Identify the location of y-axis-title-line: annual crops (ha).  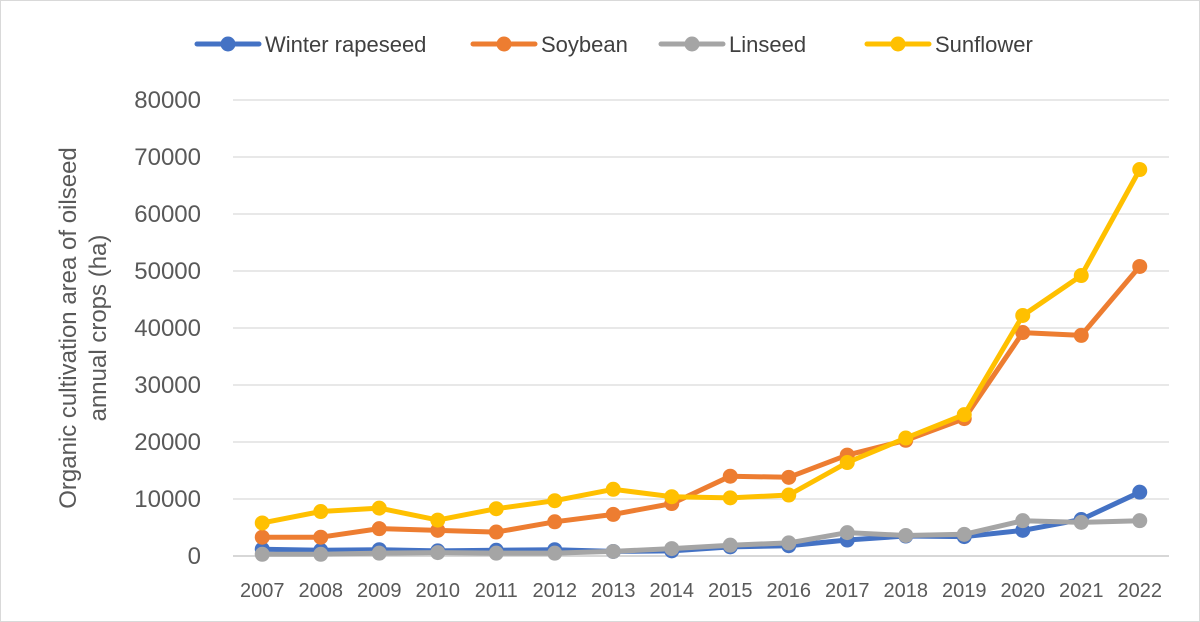
(98, 328).